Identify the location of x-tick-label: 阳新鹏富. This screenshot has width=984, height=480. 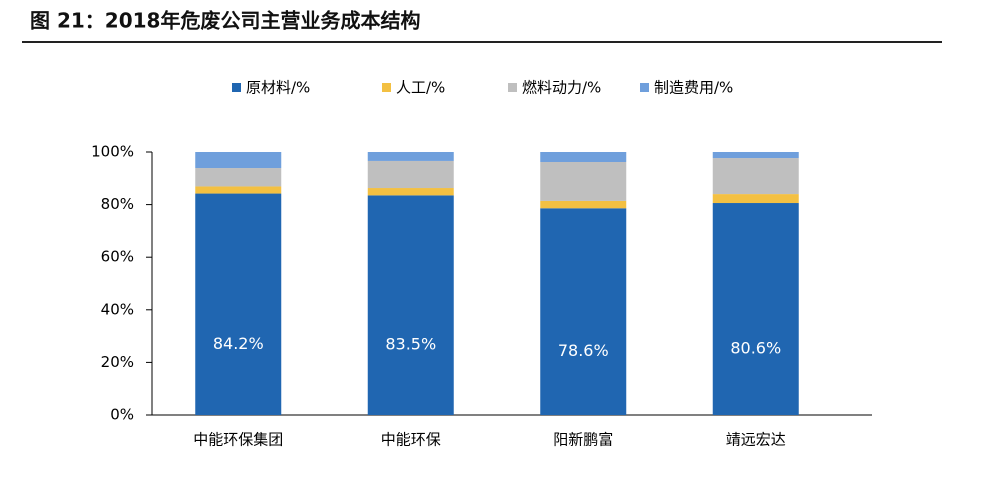
(583, 440).